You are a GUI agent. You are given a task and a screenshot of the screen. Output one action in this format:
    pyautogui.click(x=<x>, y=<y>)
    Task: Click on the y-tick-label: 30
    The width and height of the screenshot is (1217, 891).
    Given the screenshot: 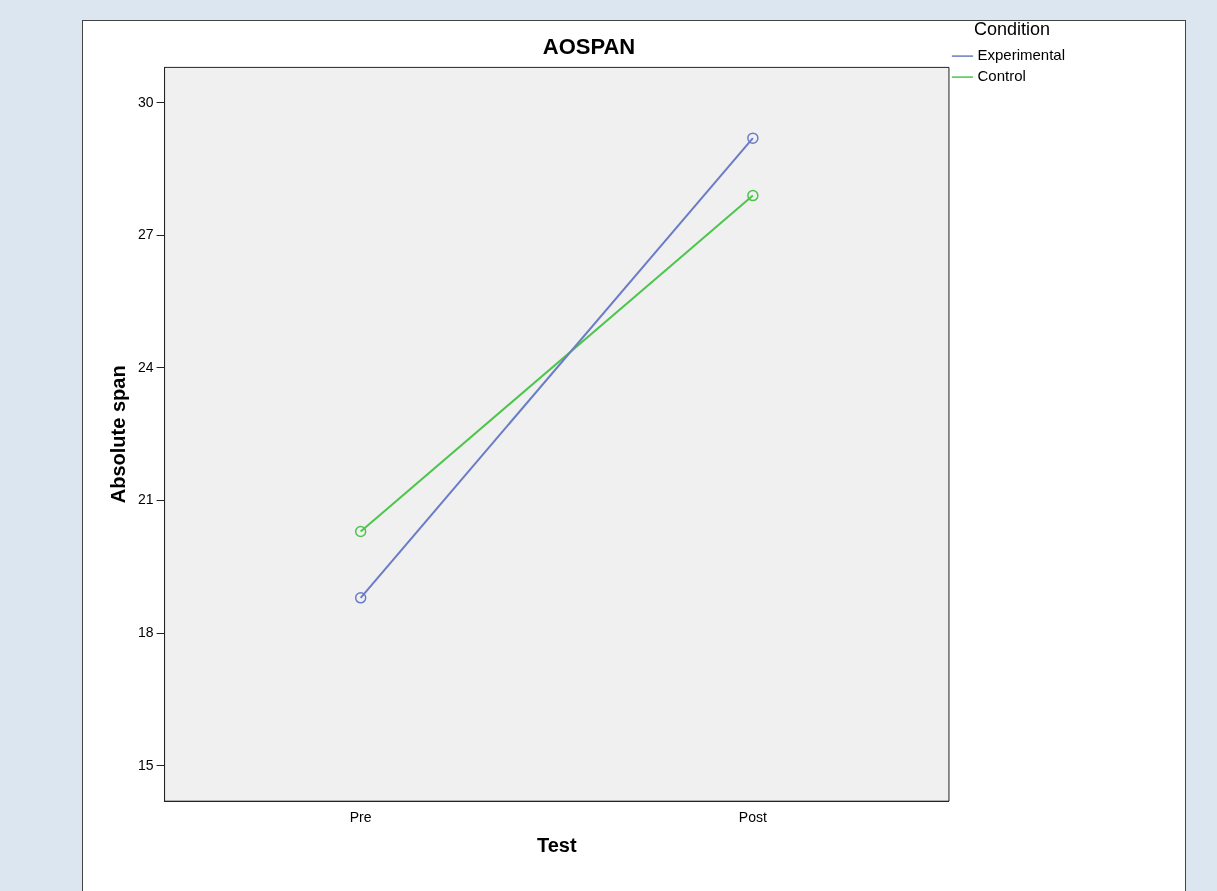 What is the action you would take?
    pyautogui.click(x=145, y=101)
    